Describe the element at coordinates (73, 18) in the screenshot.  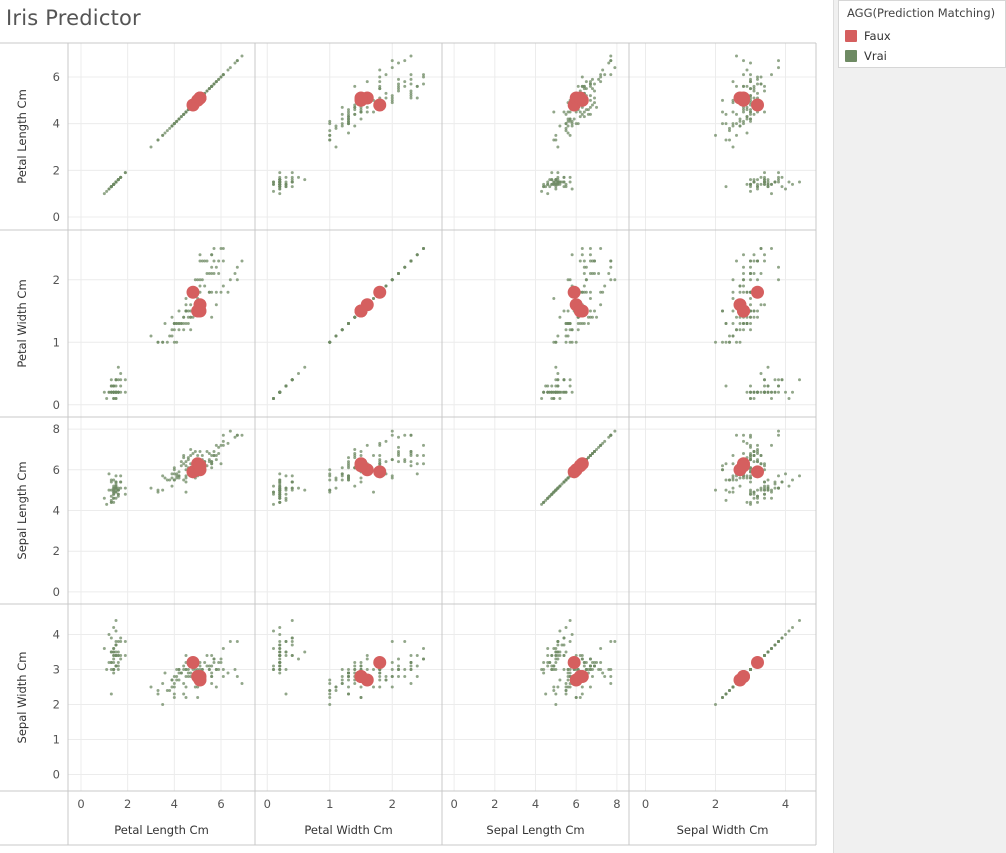
I see `dashboard-title: Iris Predictor` at that location.